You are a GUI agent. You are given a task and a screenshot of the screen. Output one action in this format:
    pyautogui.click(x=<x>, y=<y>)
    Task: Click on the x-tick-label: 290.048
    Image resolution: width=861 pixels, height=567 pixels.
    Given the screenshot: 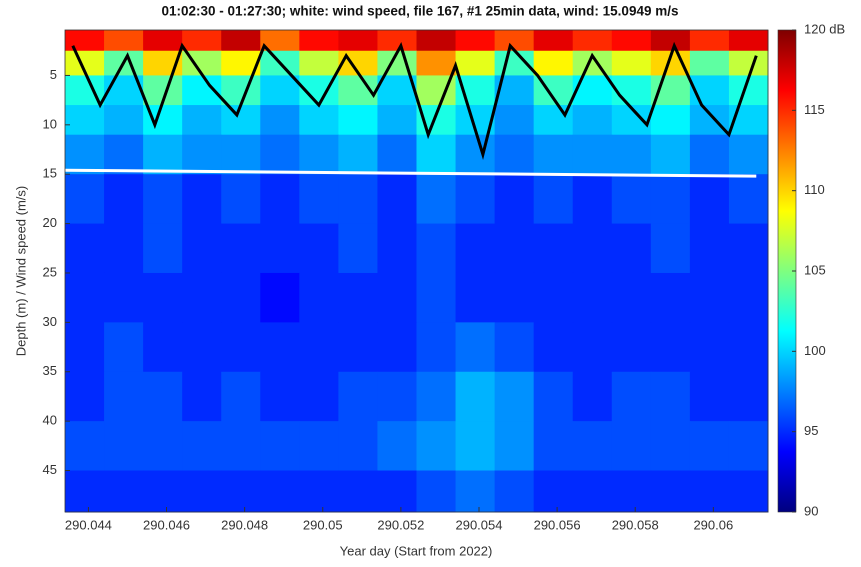 What is the action you would take?
    pyautogui.click(x=244, y=524)
    